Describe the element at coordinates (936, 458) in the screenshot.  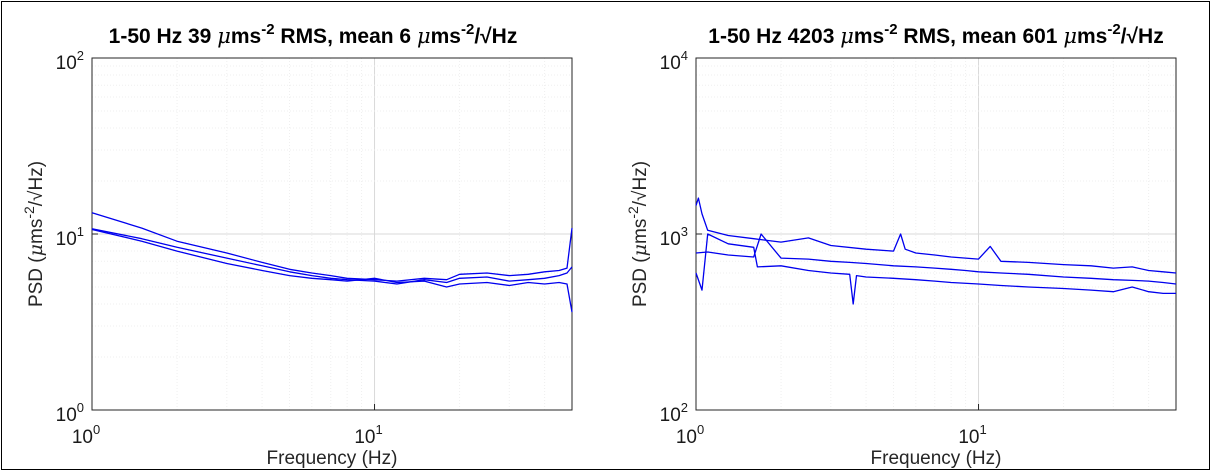
I see `x-axis-label-right: Frequency (Hz)` at that location.